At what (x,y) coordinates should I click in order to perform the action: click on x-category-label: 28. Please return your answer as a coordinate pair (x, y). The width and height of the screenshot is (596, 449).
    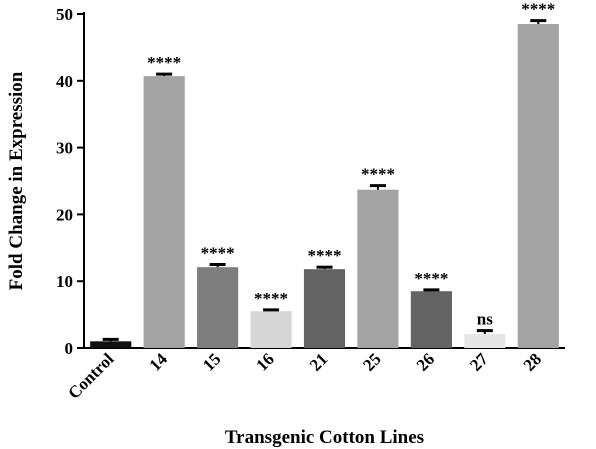
    Looking at the image, I should click on (532, 361).